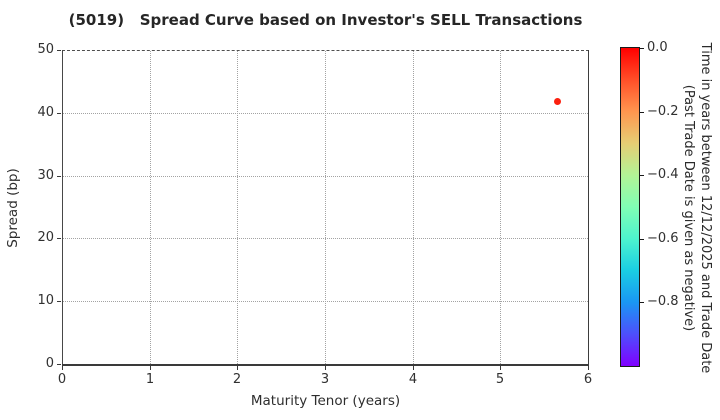  Describe the element at coordinates (49, 363) in the screenshot. I see `y-tick-label: 0` at that location.